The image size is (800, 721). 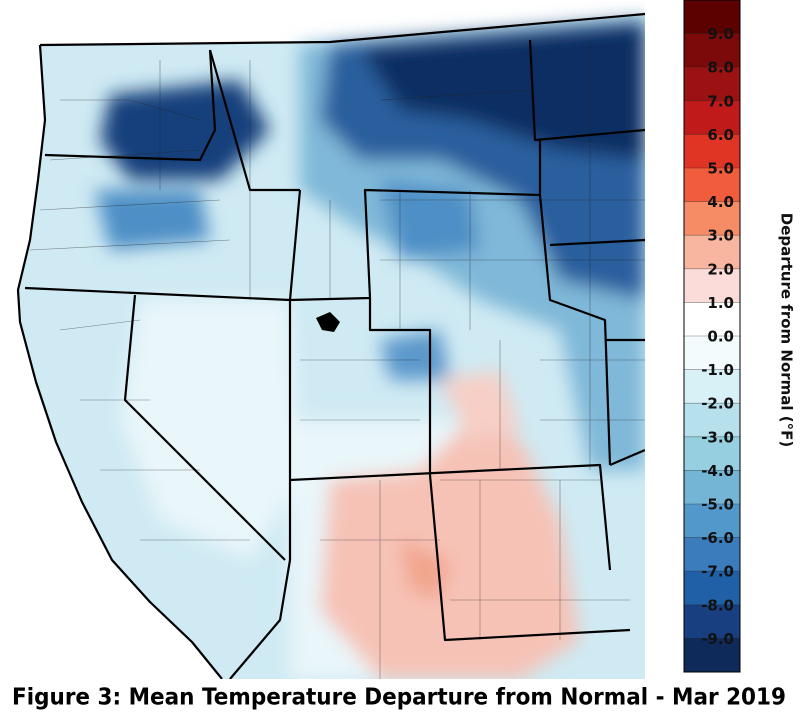 I want to click on colorbar-tick-label: -5.0, so click(x=717, y=505).